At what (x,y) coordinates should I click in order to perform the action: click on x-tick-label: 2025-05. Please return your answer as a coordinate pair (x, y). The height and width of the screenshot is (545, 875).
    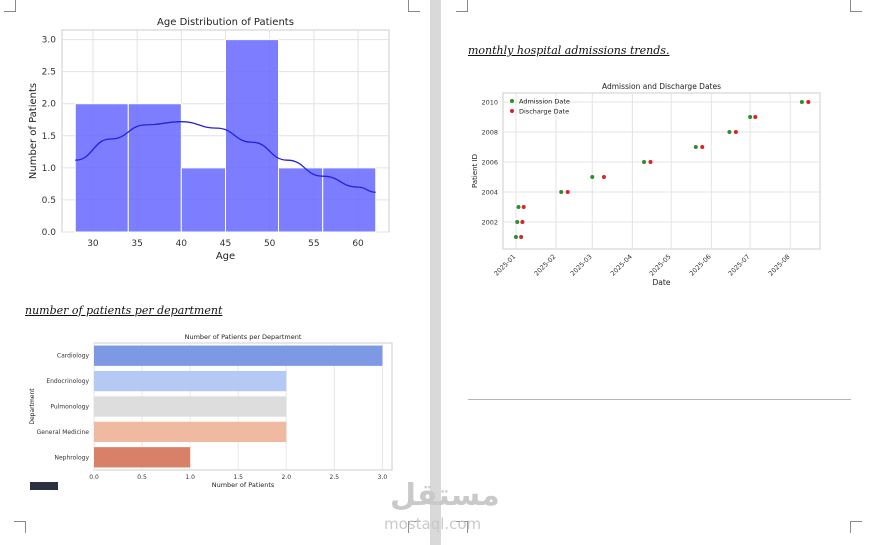
    Looking at the image, I should click on (660, 265).